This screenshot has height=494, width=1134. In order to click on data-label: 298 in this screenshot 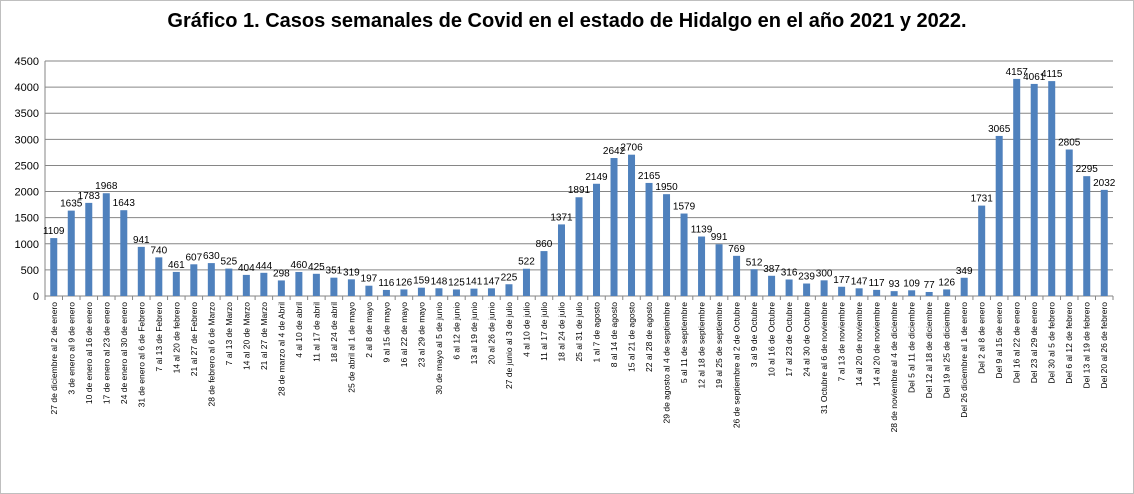, I will do `click(281, 273)`.